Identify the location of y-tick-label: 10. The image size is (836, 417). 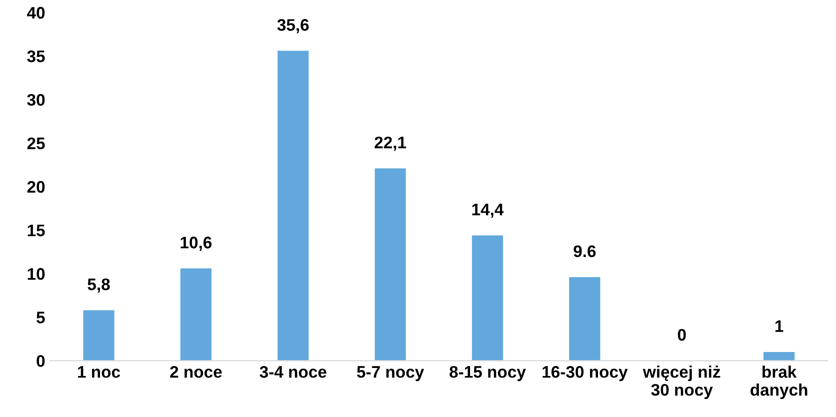
(36, 274).